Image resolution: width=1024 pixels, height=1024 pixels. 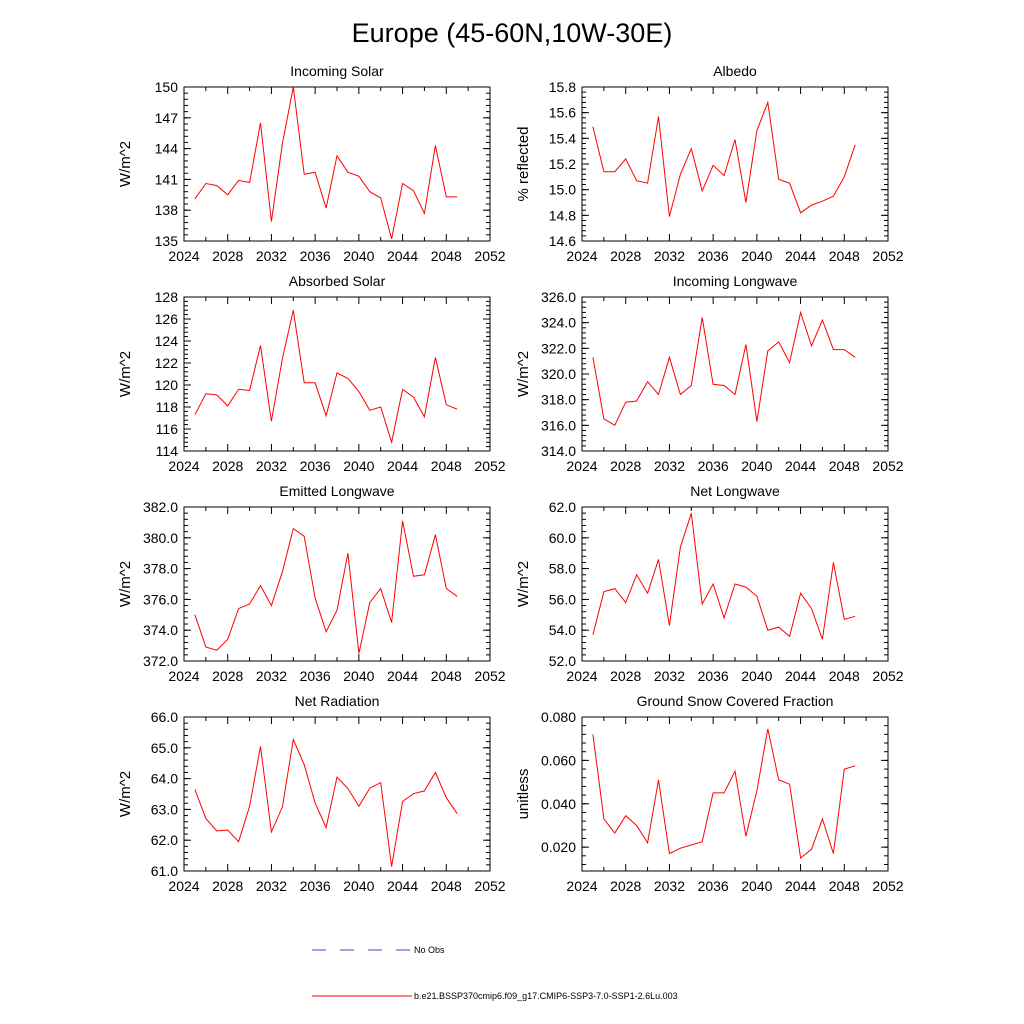 What do you see at coordinates (167, 210) in the screenshot?
I see `y-tick-label: 138` at bounding box center [167, 210].